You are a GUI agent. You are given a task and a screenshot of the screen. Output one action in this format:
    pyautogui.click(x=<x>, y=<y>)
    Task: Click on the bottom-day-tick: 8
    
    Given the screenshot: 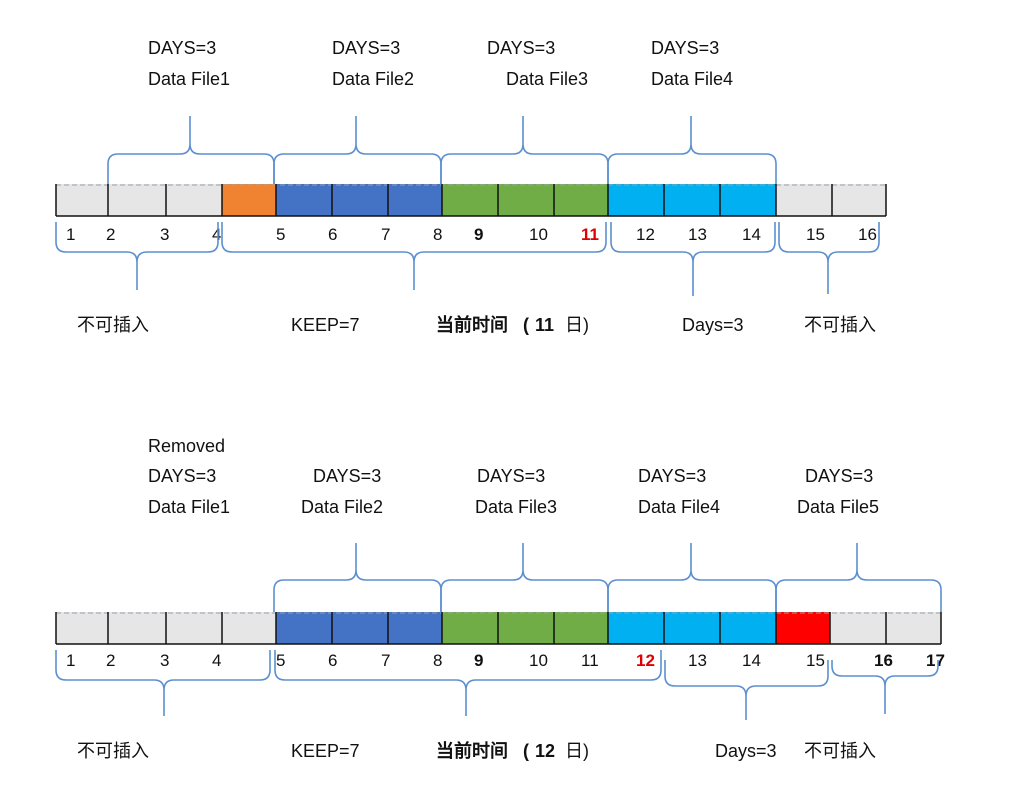 What is the action you would take?
    pyautogui.click(x=437, y=660)
    